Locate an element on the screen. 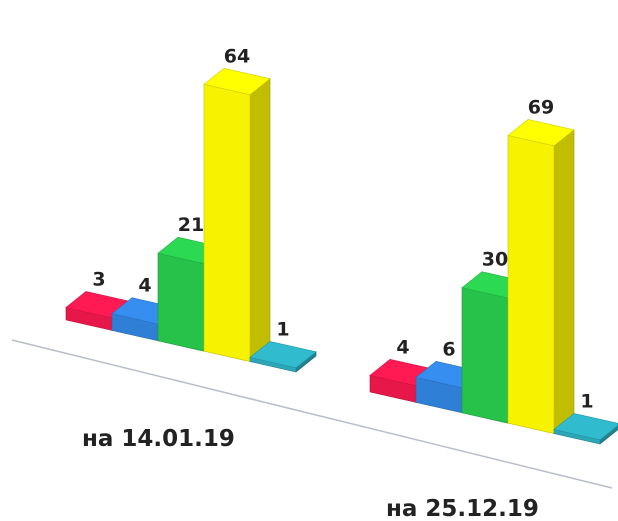 The height and width of the screenshot is (521, 618). bar-g0-s3 is located at coordinates (237, 215).